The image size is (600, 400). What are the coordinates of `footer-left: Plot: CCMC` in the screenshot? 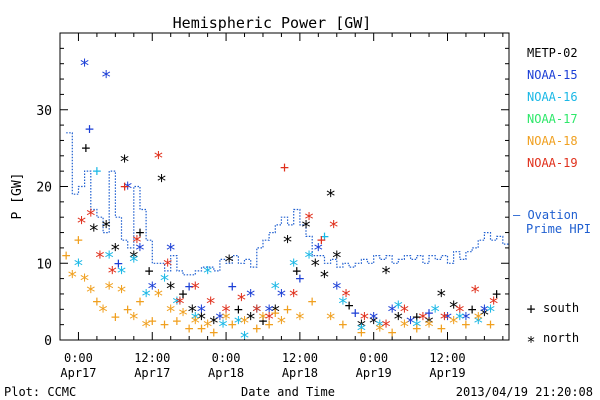 It's located at (40, 392).